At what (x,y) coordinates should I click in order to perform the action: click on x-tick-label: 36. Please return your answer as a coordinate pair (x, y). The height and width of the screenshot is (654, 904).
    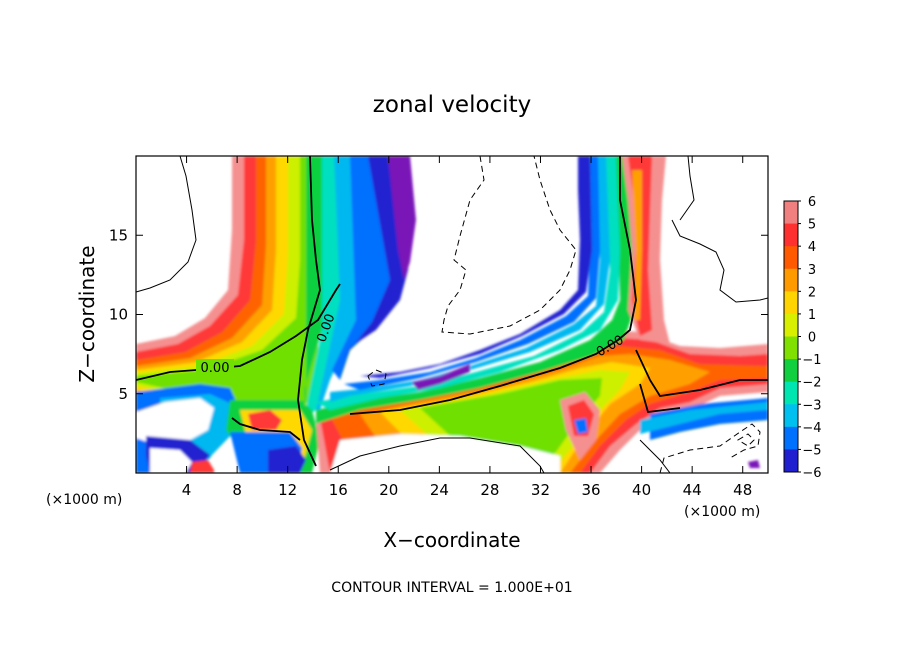
    Looking at the image, I should click on (590, 490).